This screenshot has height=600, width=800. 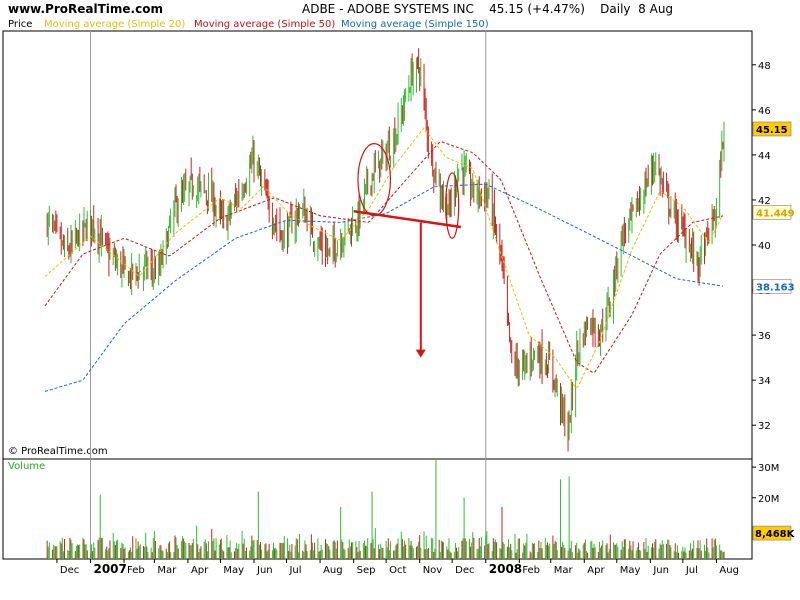 I want to click on x-year-label: 2007, so click(x=109, y=569).